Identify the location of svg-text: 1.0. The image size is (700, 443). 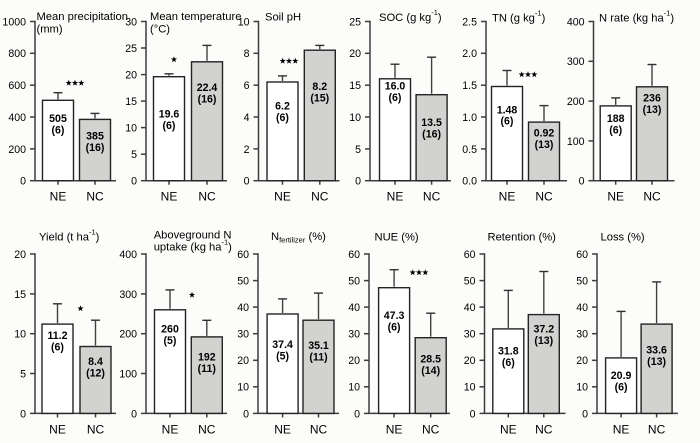
(469, 118).